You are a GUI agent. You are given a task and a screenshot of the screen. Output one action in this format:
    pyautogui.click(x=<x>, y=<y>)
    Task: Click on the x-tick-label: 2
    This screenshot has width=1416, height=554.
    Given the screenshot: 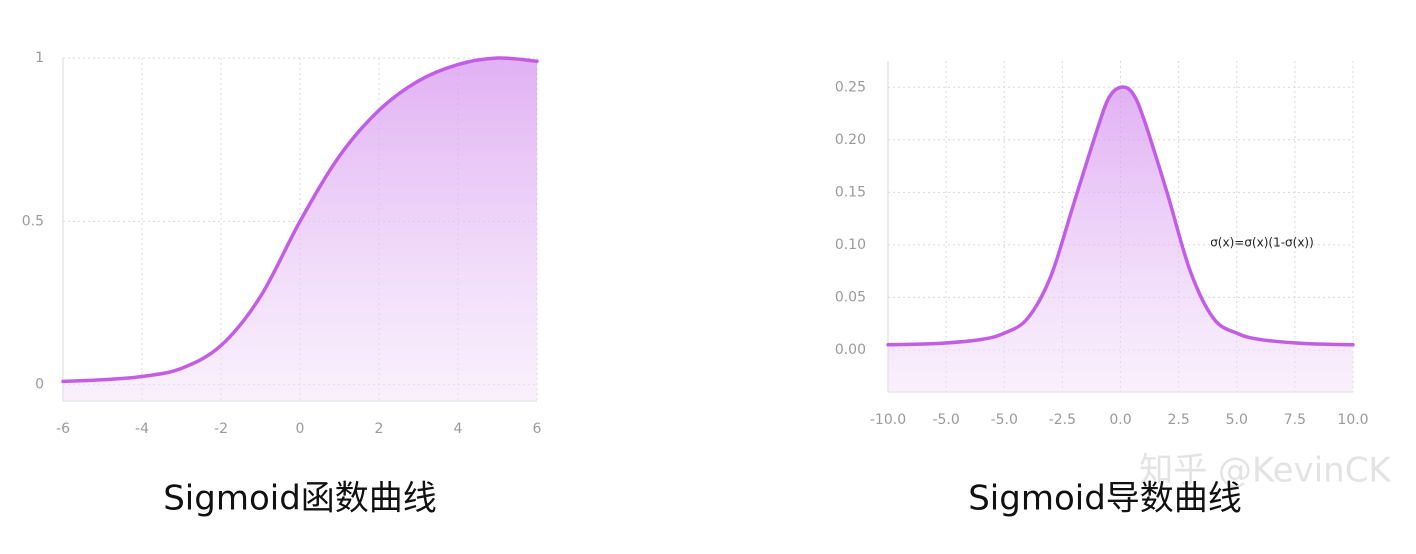 What is the action you would take?
    pyautogui.click(x=379, y=429)
    